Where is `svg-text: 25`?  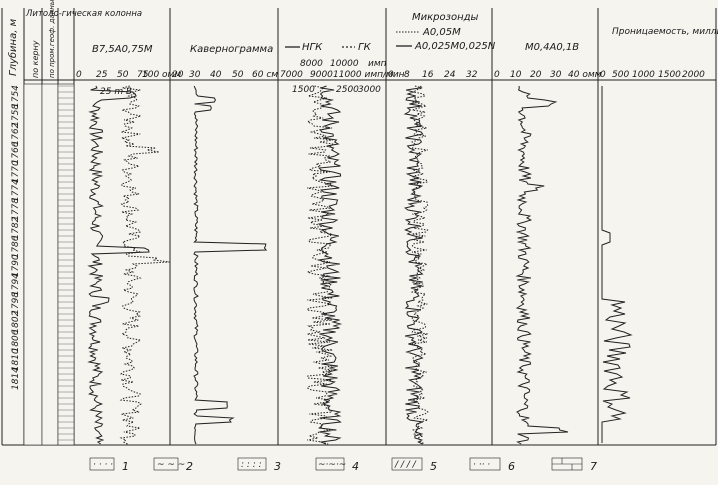 svg-text: 25 is located at coordinates (102, 75).